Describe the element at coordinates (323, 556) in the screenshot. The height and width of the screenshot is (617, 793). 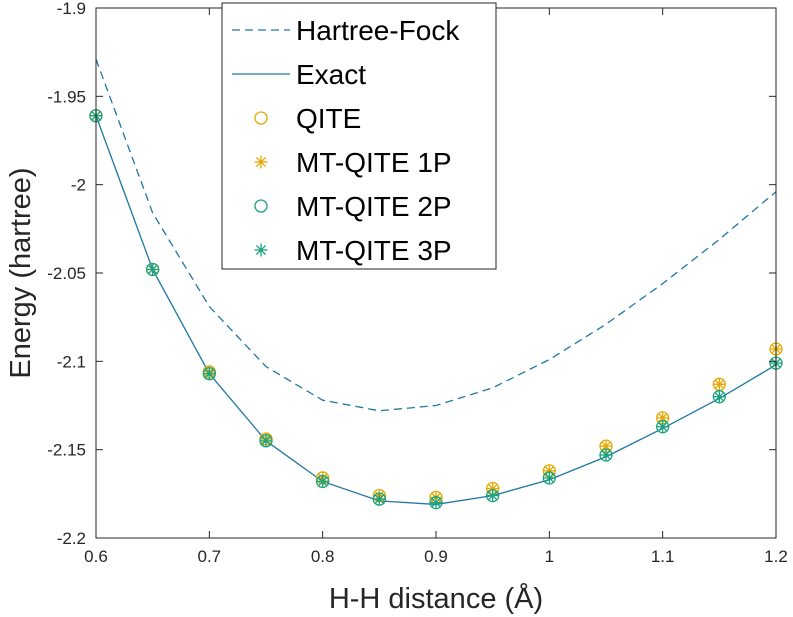
I see `x-tick-label: 0.8` at that location.